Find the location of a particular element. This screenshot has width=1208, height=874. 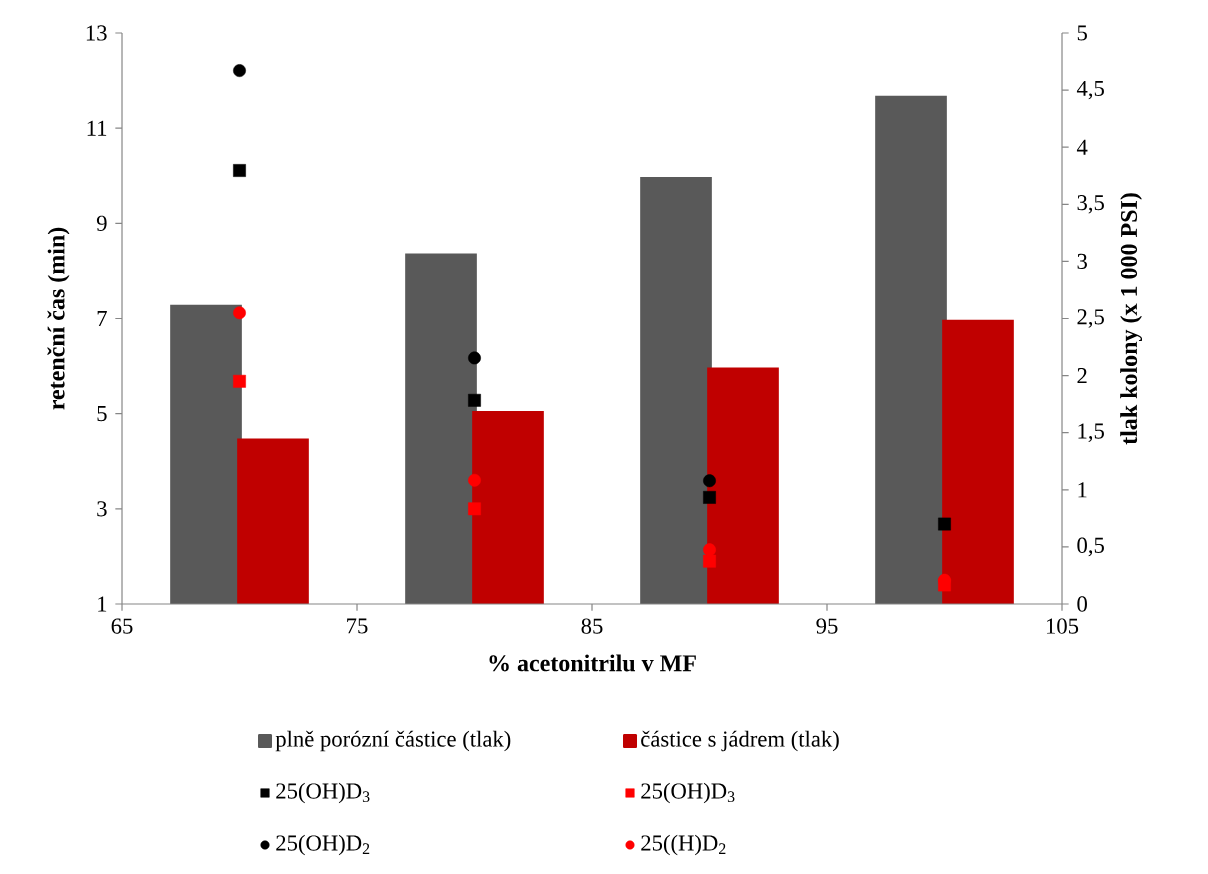

x-tick-label: 85 is located at coordinates (592, 626).